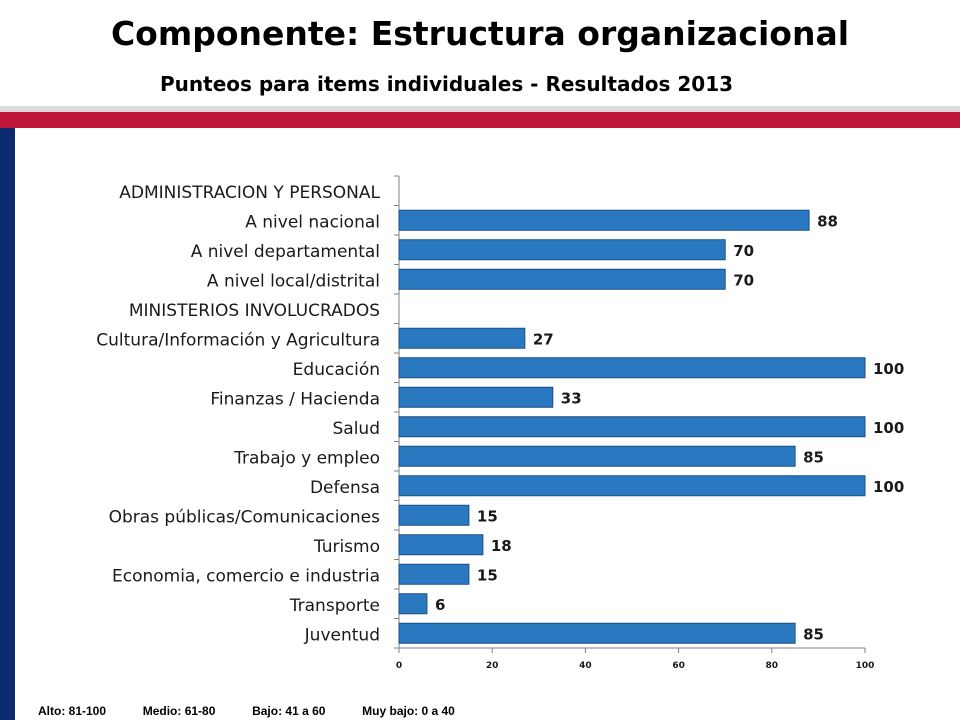  I want to click on page-title: Componente: Estructura organizacional, so click(480, 33).